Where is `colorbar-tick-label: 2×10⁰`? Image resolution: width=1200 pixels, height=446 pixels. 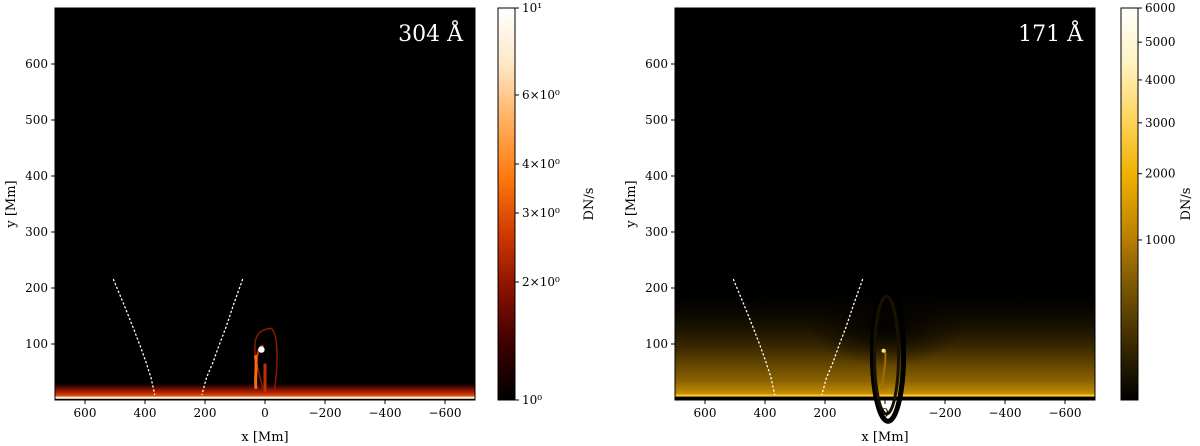 colorbar-tick-label: 2×10⁰ is located at coordinates (541, 282).